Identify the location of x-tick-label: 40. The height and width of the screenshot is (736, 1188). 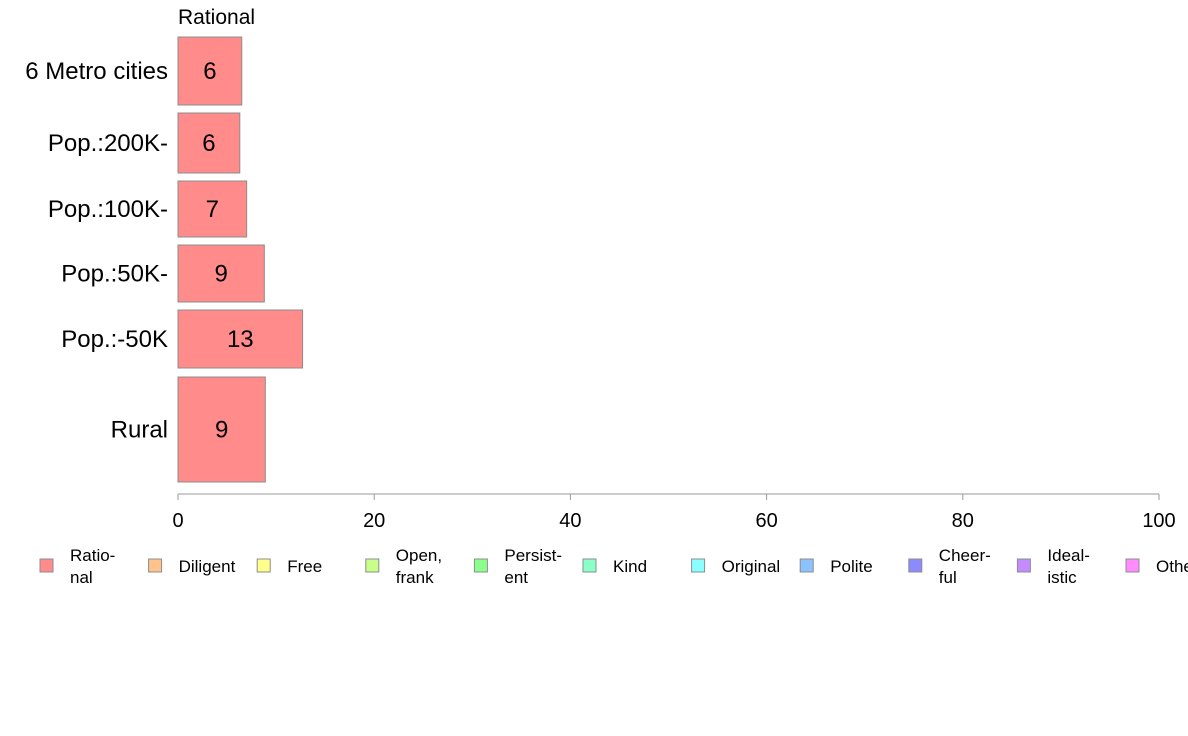
(570, 521).